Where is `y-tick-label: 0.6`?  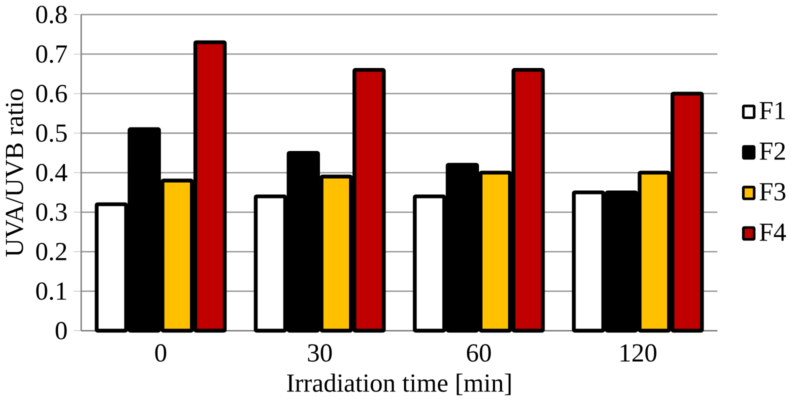
y-tick-label: 0.6 is located at coordinates (51, 93).